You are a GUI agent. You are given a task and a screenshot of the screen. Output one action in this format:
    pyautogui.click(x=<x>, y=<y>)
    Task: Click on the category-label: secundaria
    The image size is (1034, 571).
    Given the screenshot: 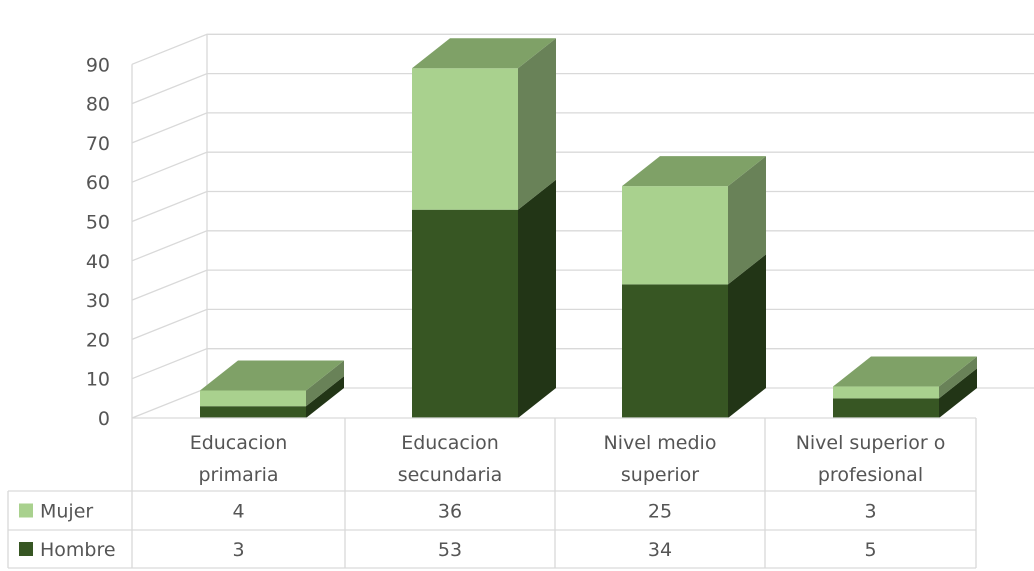 What is the action you would take?
    pyautogui.click(x=450, y=475)
    